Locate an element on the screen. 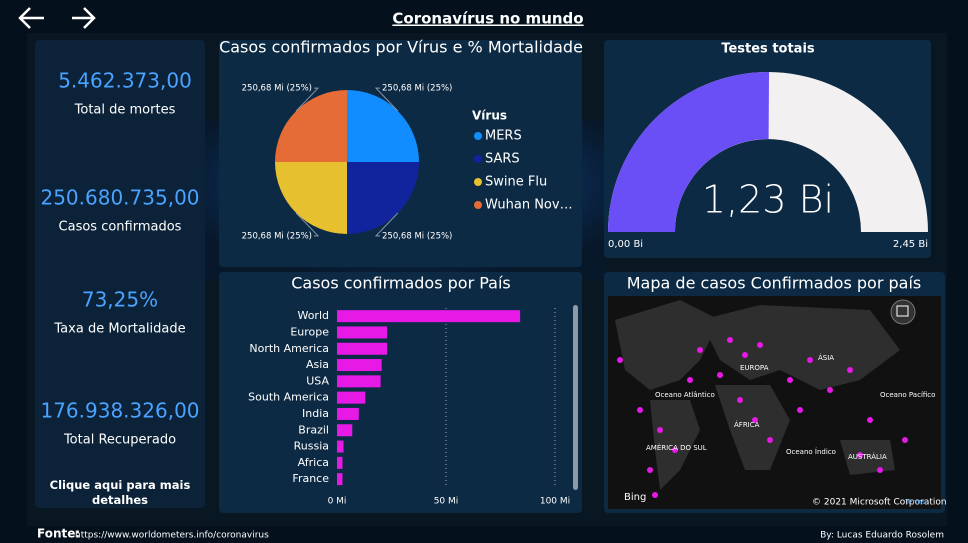 This screenshot has height=543, width=968. y-tick-label: Africa is located at coordinates (313, 462).